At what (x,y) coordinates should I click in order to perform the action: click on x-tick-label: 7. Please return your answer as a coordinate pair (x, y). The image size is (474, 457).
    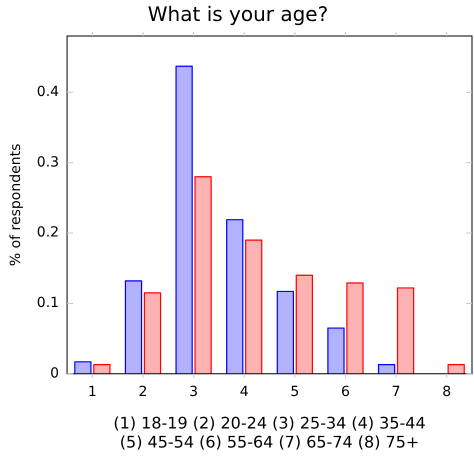
    Looking at the image, I should click on (396, 392).